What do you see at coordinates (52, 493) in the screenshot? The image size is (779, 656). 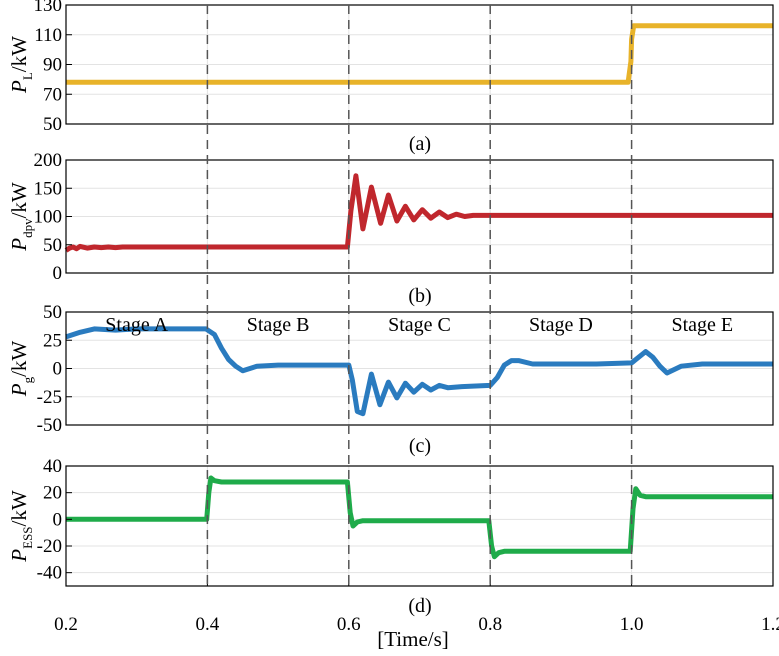 I see `ytick-label-d-3: 20` at bounding box center [52, 493].